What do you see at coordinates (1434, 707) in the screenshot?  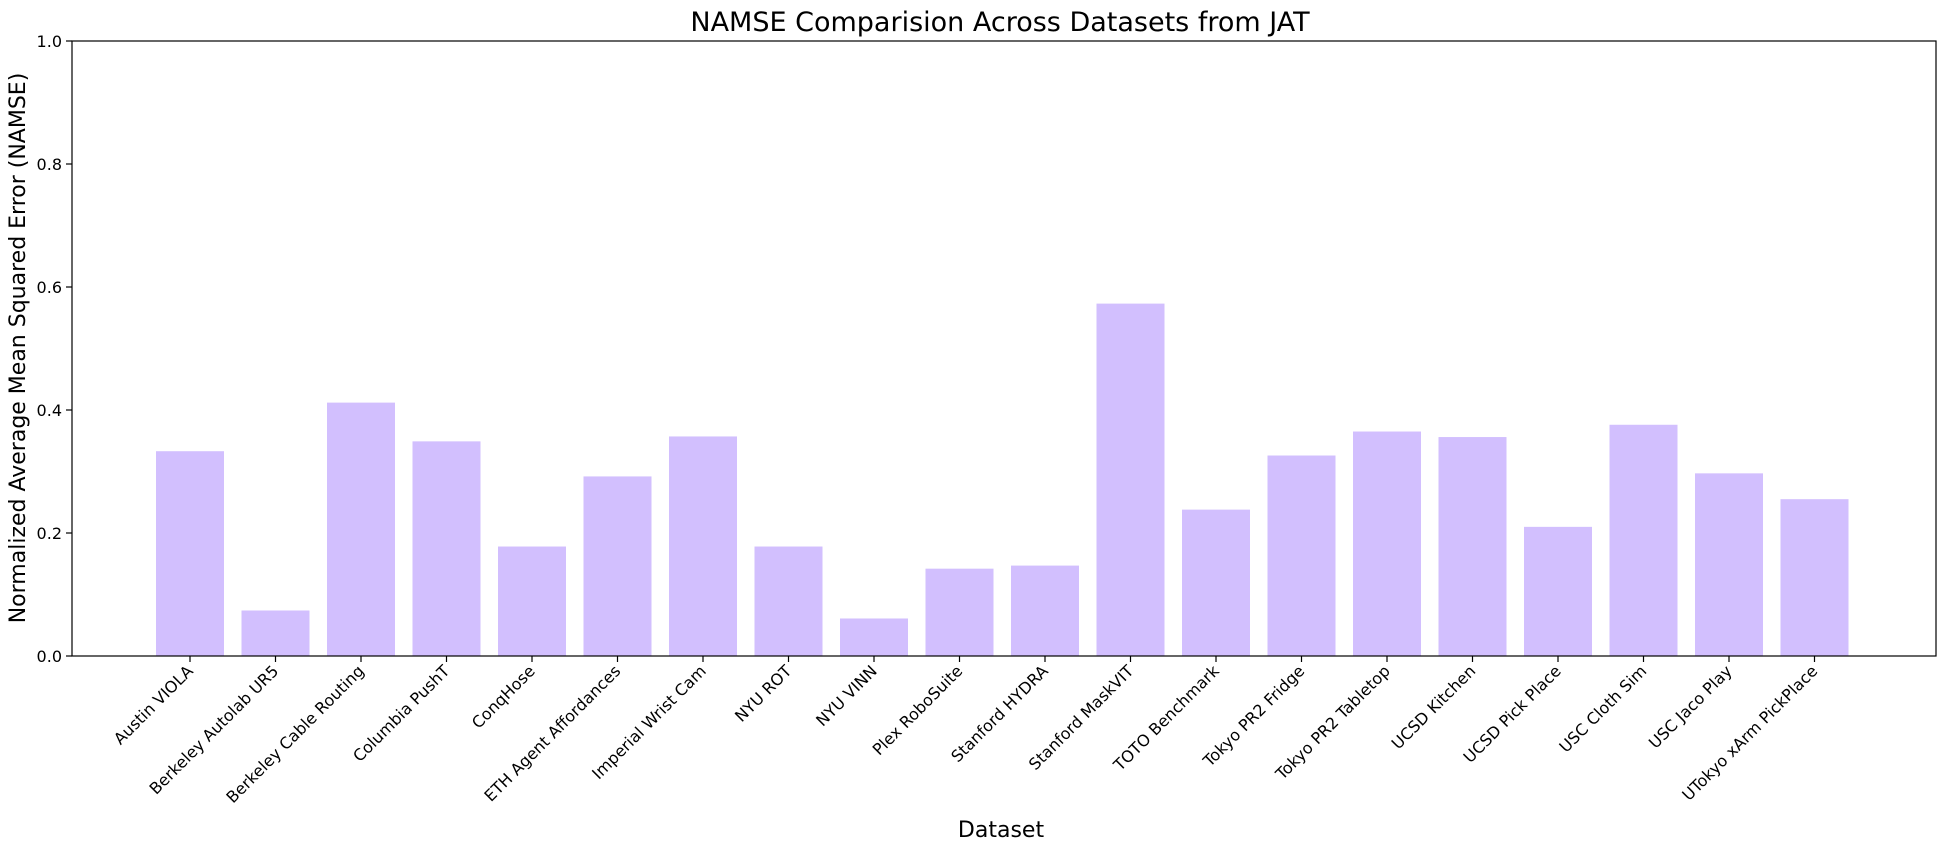 I see `x-tick-label: UCSD Kitchen` at bounding box center [1434, 707].